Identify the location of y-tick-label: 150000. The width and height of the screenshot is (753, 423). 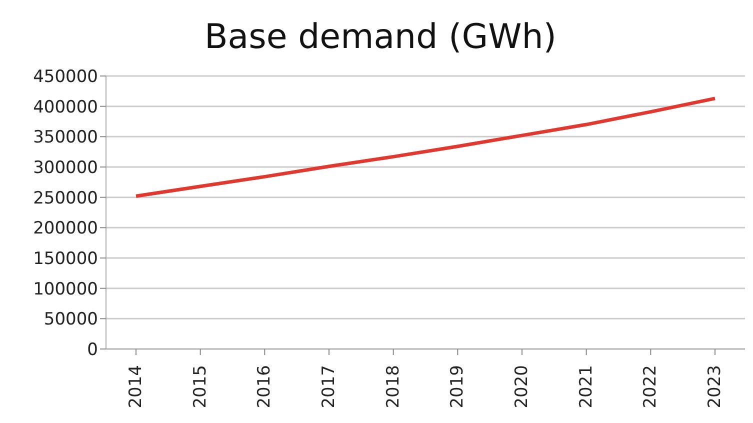
(65, 259).